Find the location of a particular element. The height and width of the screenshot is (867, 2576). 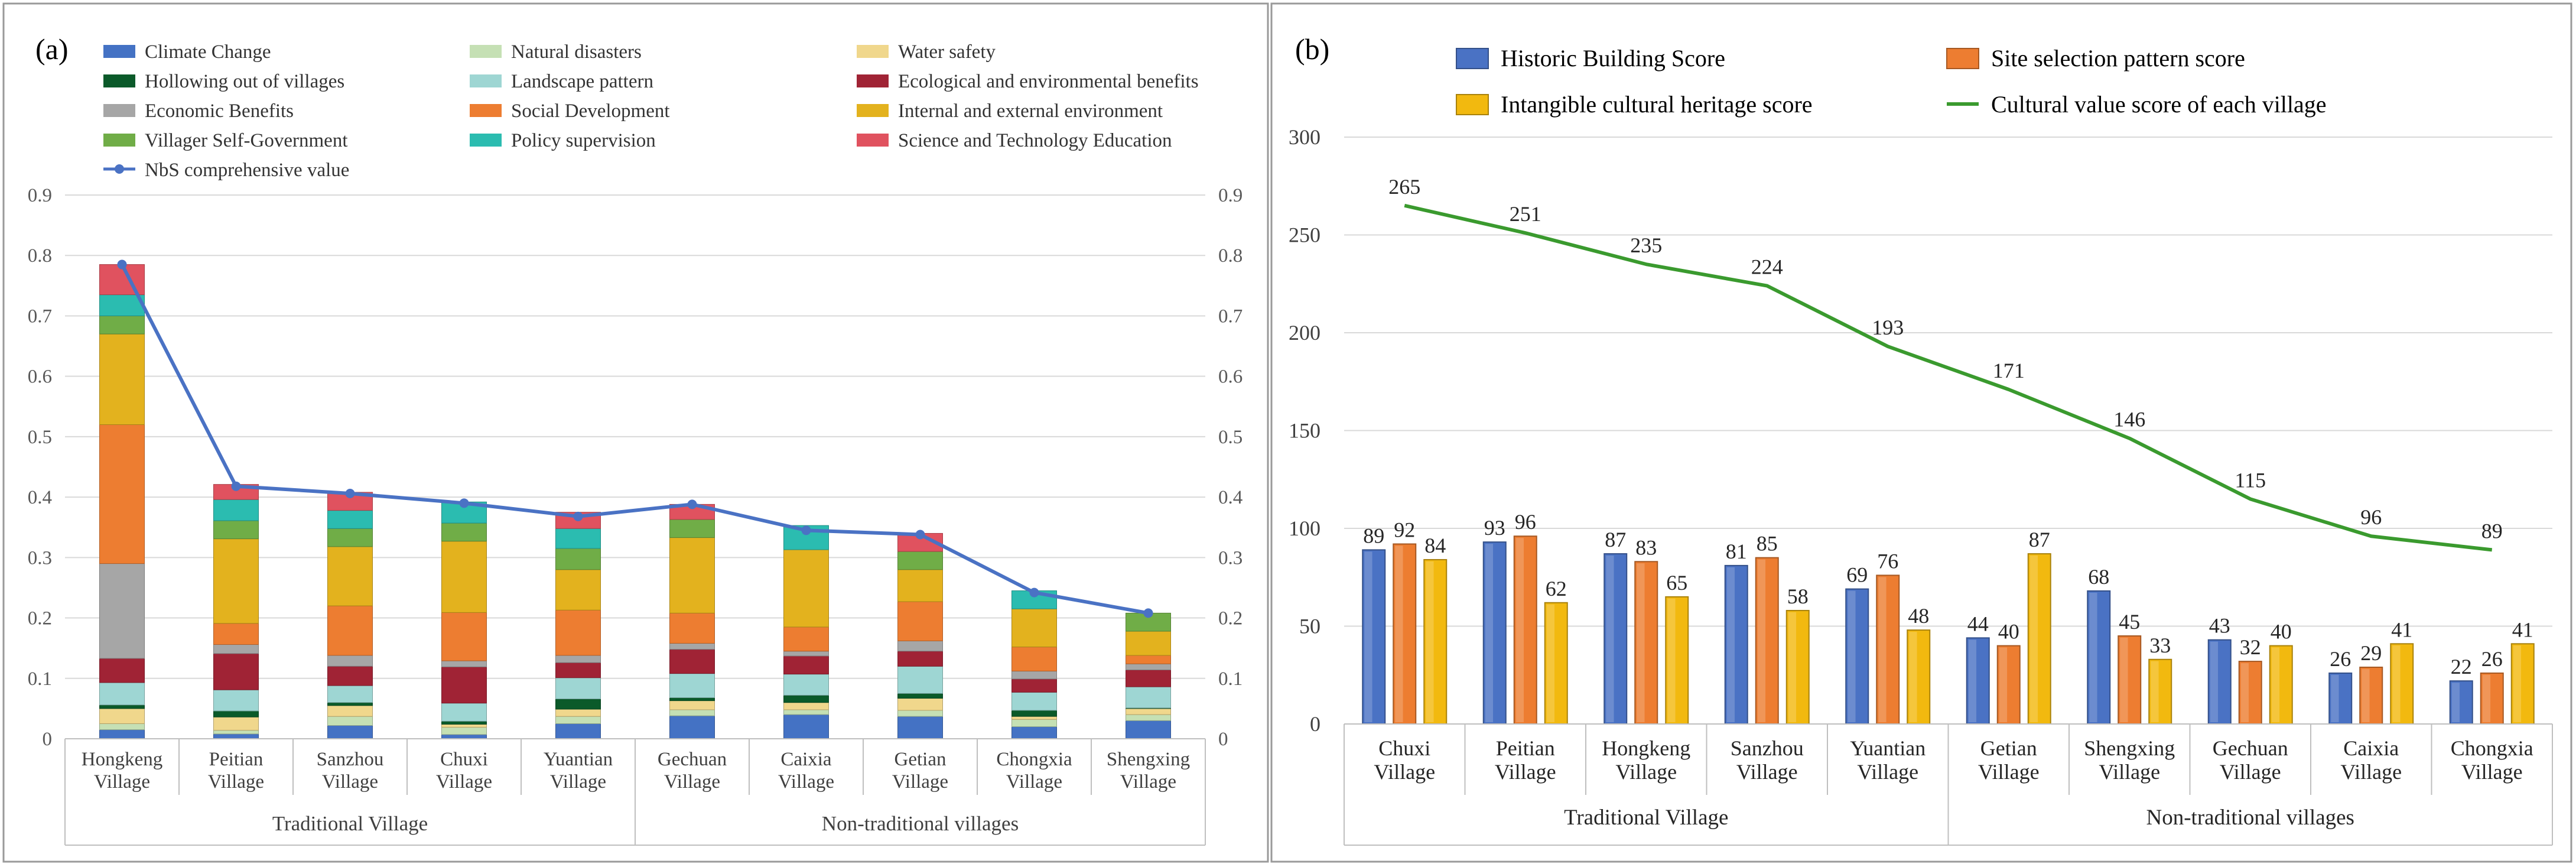

bar-segment-landscape-pattern is located at coordinates (920, 679).